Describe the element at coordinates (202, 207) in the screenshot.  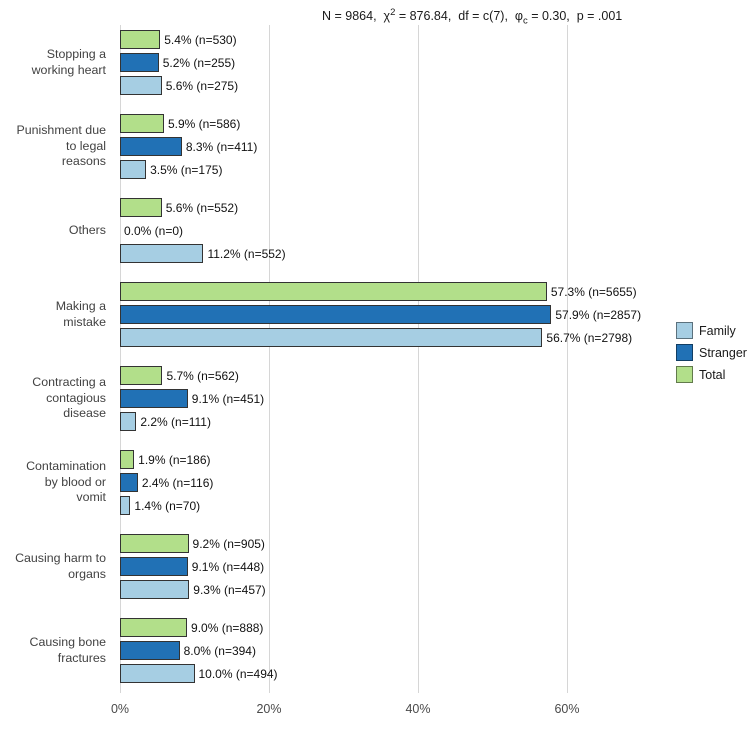
I see `bar-value-label: 5.6% (n=552)` at that location.